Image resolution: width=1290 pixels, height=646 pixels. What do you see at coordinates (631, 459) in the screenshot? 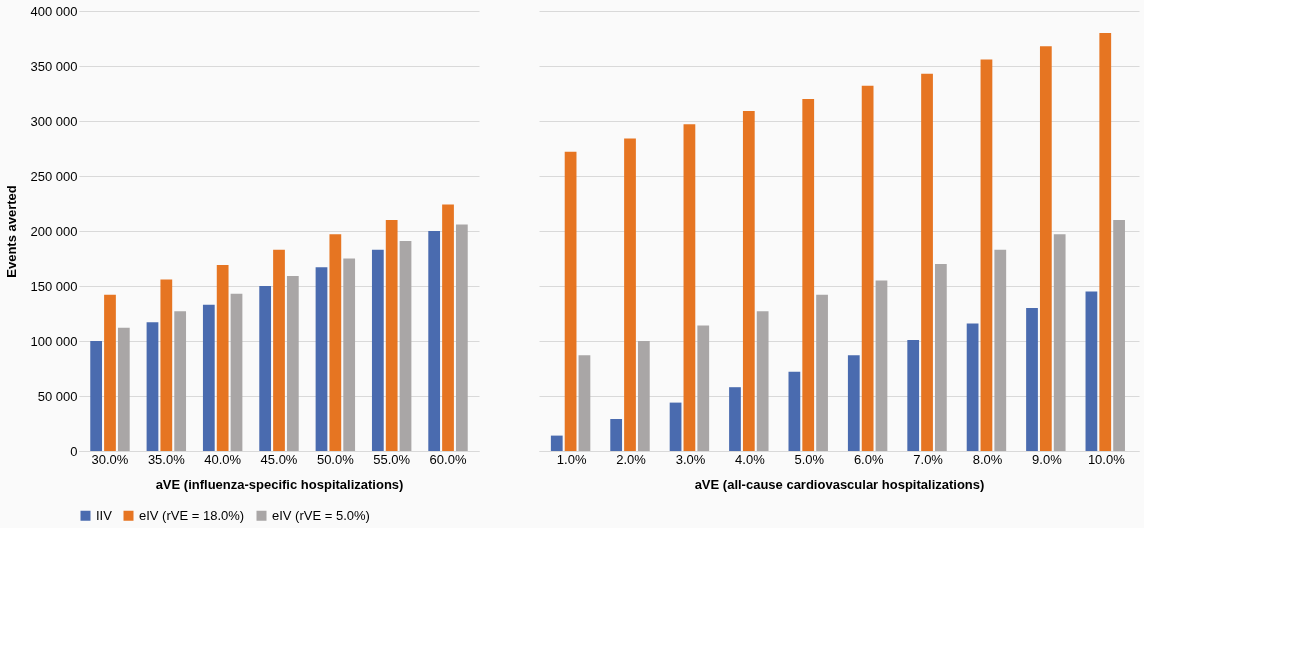
I see `x-tick-label: 2.0%` at bounding box center [631, 459].